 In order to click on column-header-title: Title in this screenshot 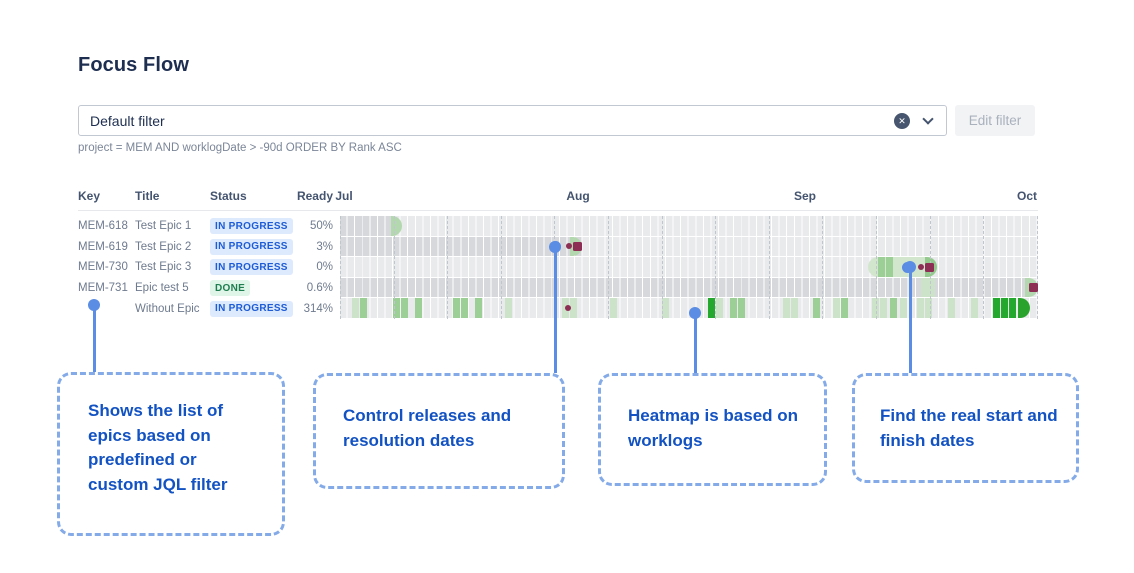, I will do `click(147, 196)`.